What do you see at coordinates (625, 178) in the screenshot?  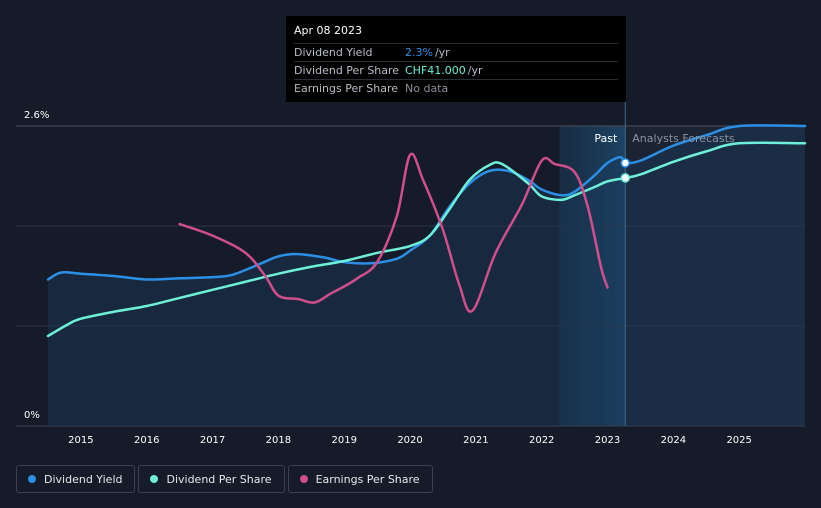 I see `dividend-per-share-marker` at bounding box center [625, 178].